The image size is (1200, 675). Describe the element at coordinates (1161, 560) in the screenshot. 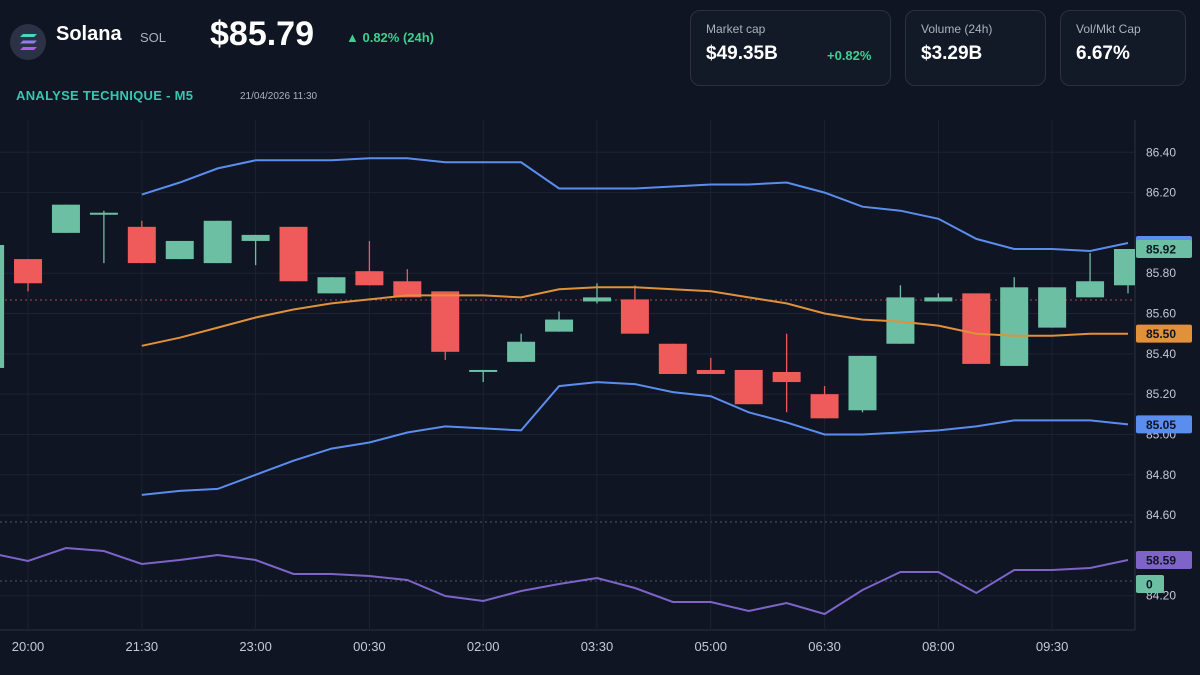

I see `price-badge-label: 58.59` at that location.